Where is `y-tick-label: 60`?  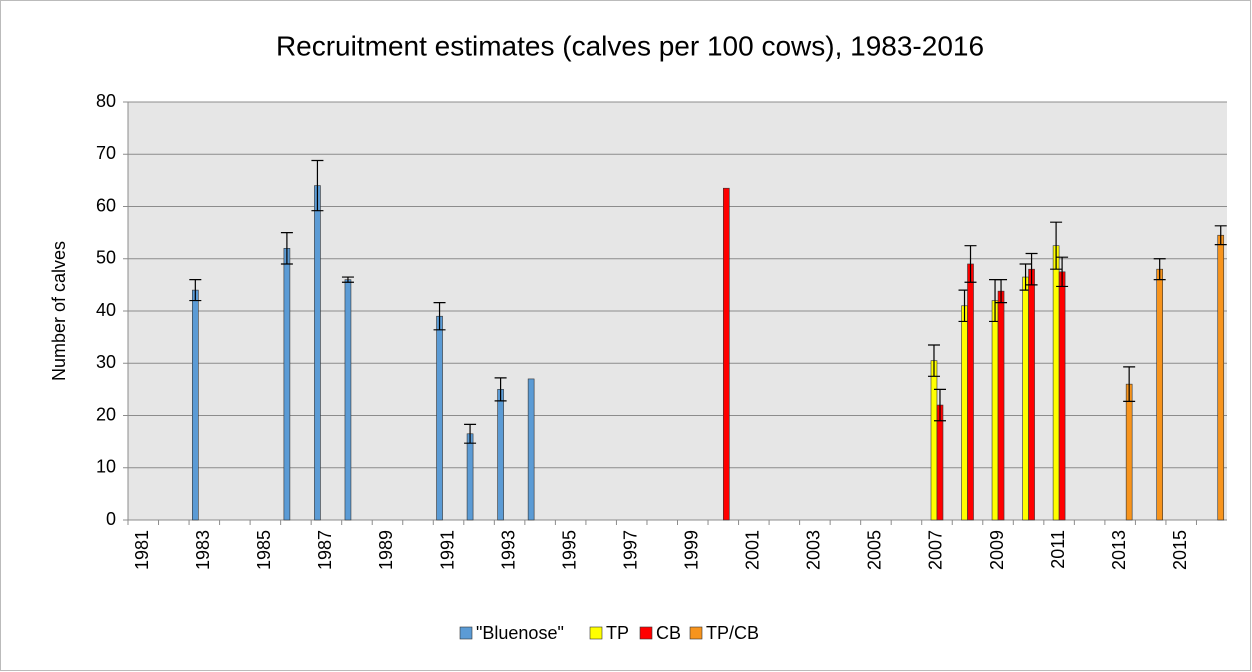 y-tick-label: 60 is located at coordinates (106, 205).